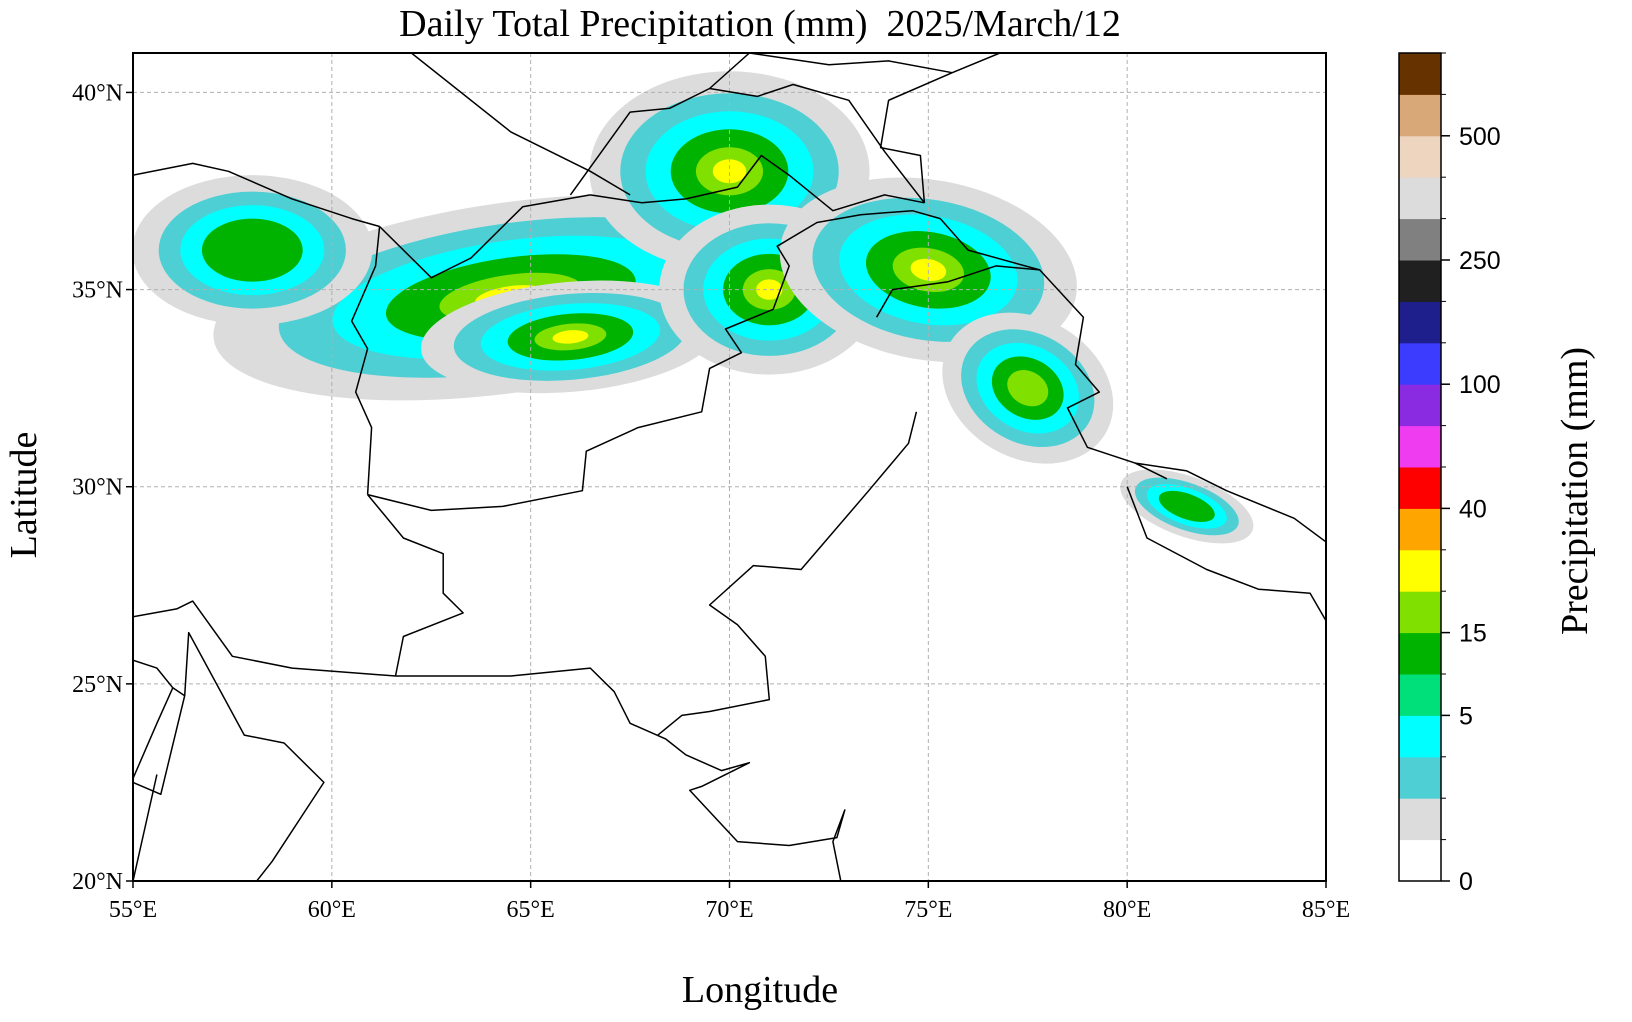  What do you see at coordinates (957, 291) in the screenshot?
I see `line-of-control` at bounding box center [957, 291].